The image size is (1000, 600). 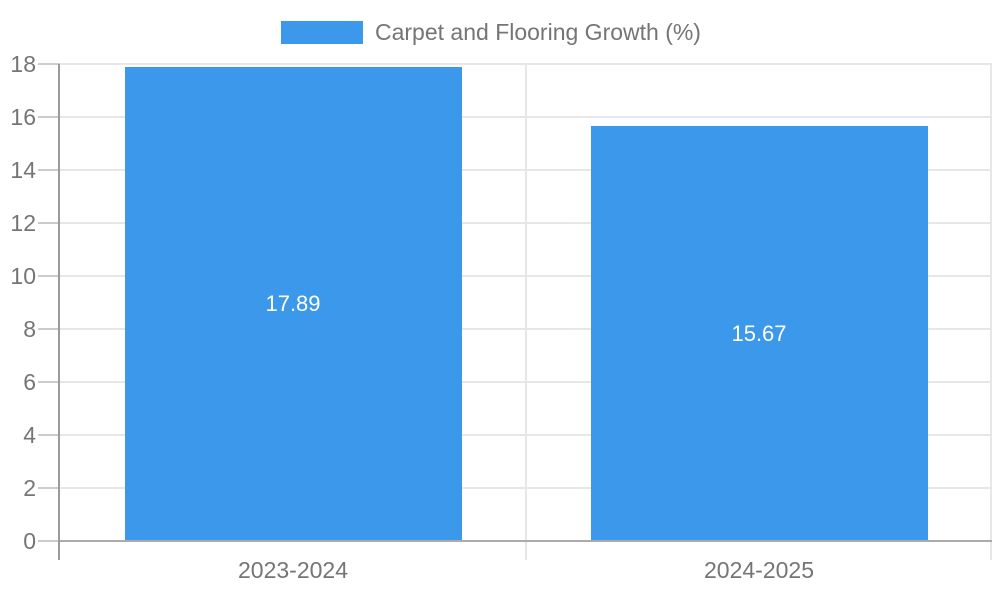 I want to click on y-tick-label: 16, so click(x=23, y=117).